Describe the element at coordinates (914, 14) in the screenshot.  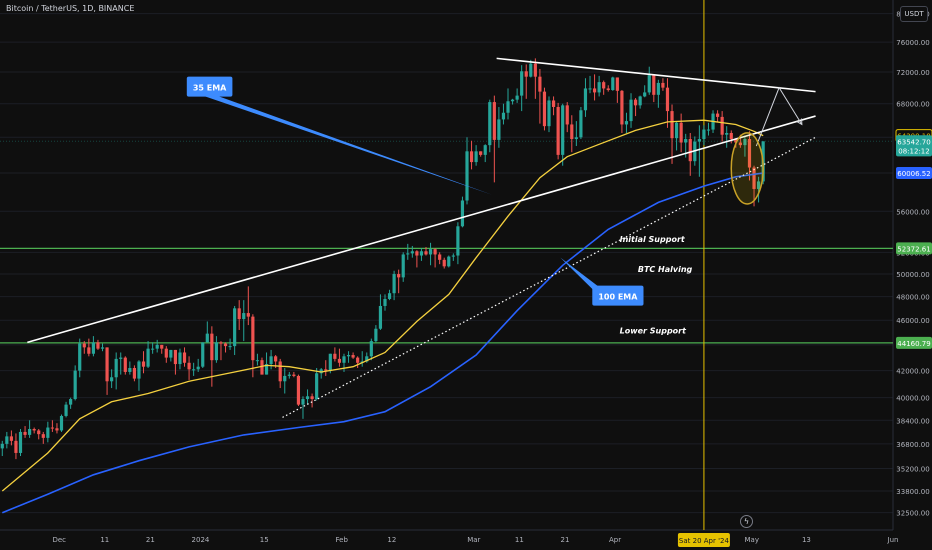
I see `currency-unit-button: USDT` at that location.